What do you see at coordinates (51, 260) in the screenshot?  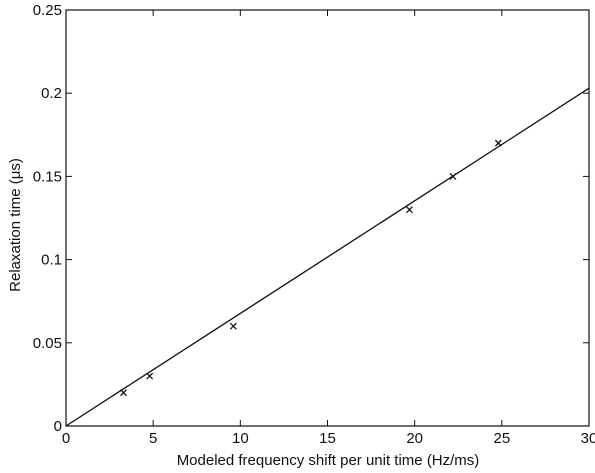 I see `y-tick-label: 0.1` at bounding box center [51, 260].